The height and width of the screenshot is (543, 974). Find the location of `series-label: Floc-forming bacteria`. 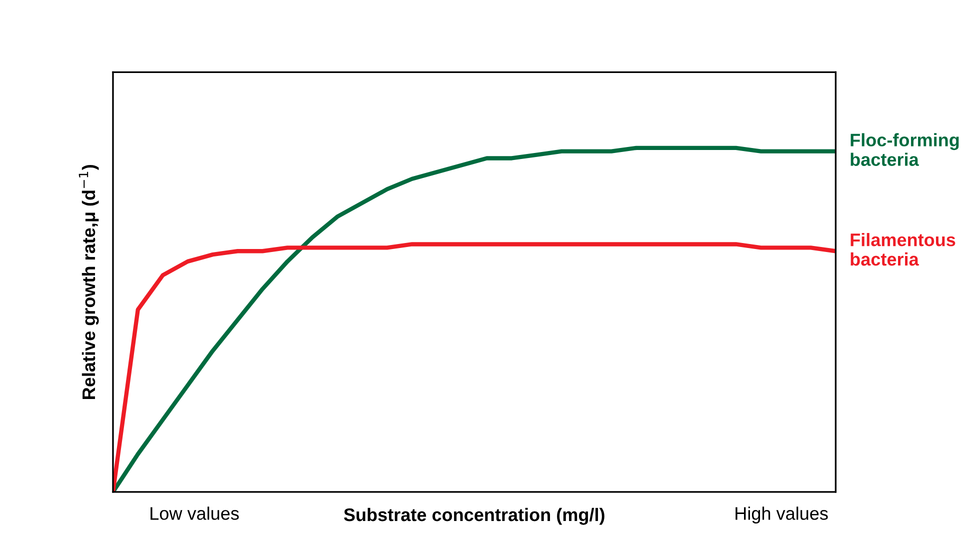

series-label: Floc-forming bacteria is located at coordinates (904, 149).